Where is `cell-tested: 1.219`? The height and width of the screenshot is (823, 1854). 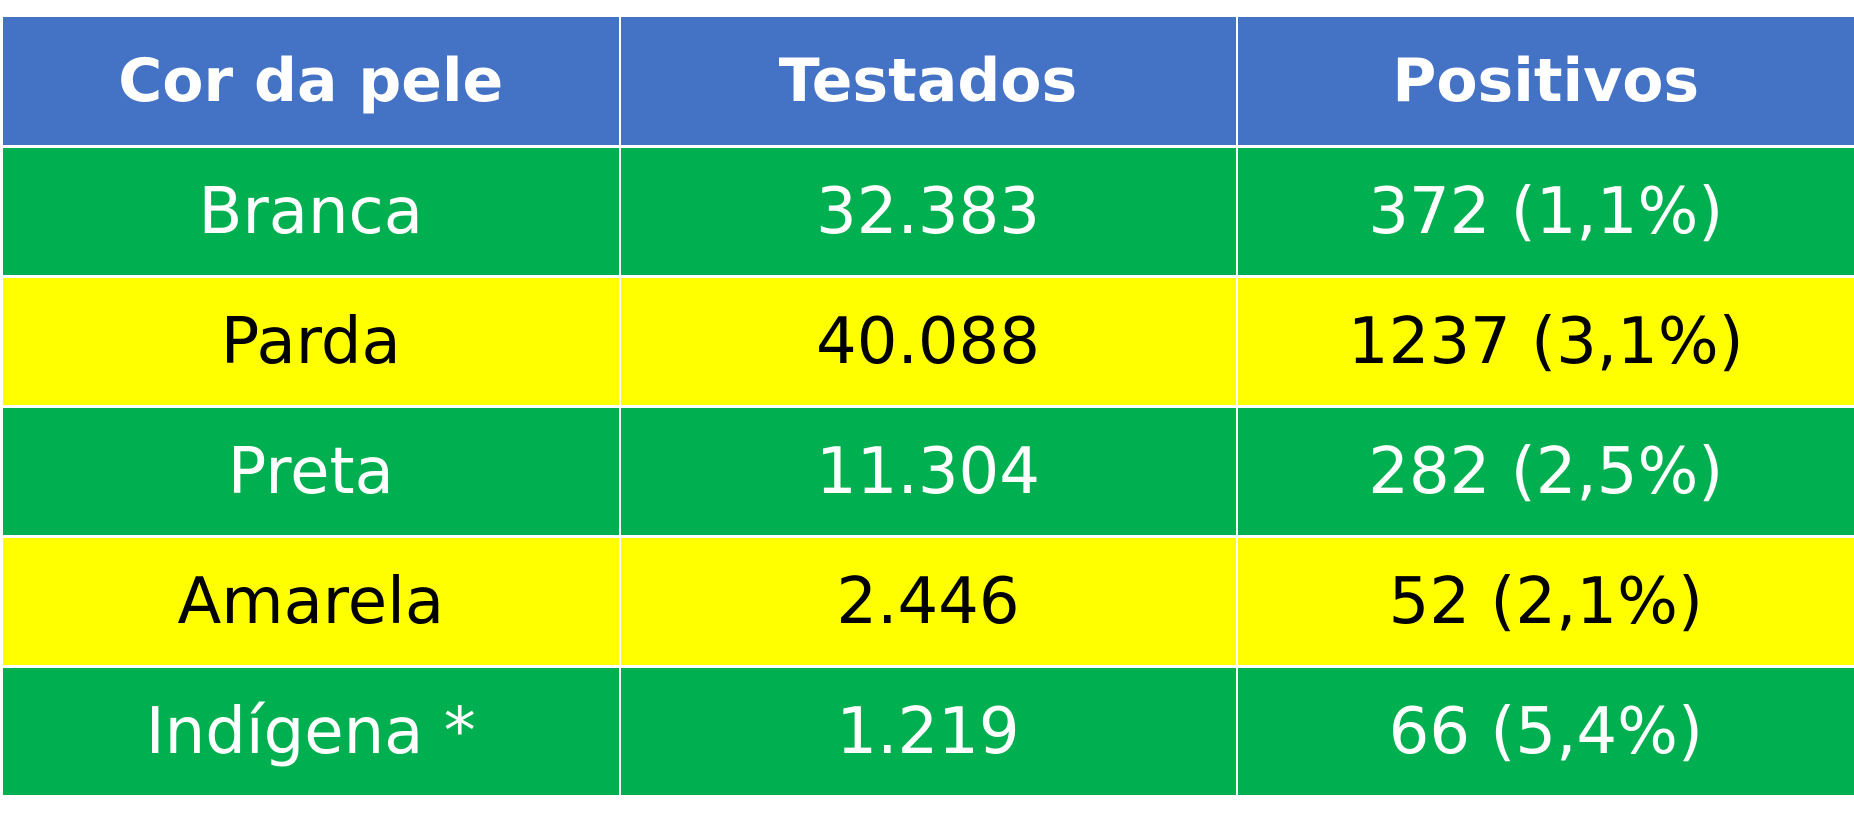 cell-tested: 1.219 is located at coordinates (928, 731).